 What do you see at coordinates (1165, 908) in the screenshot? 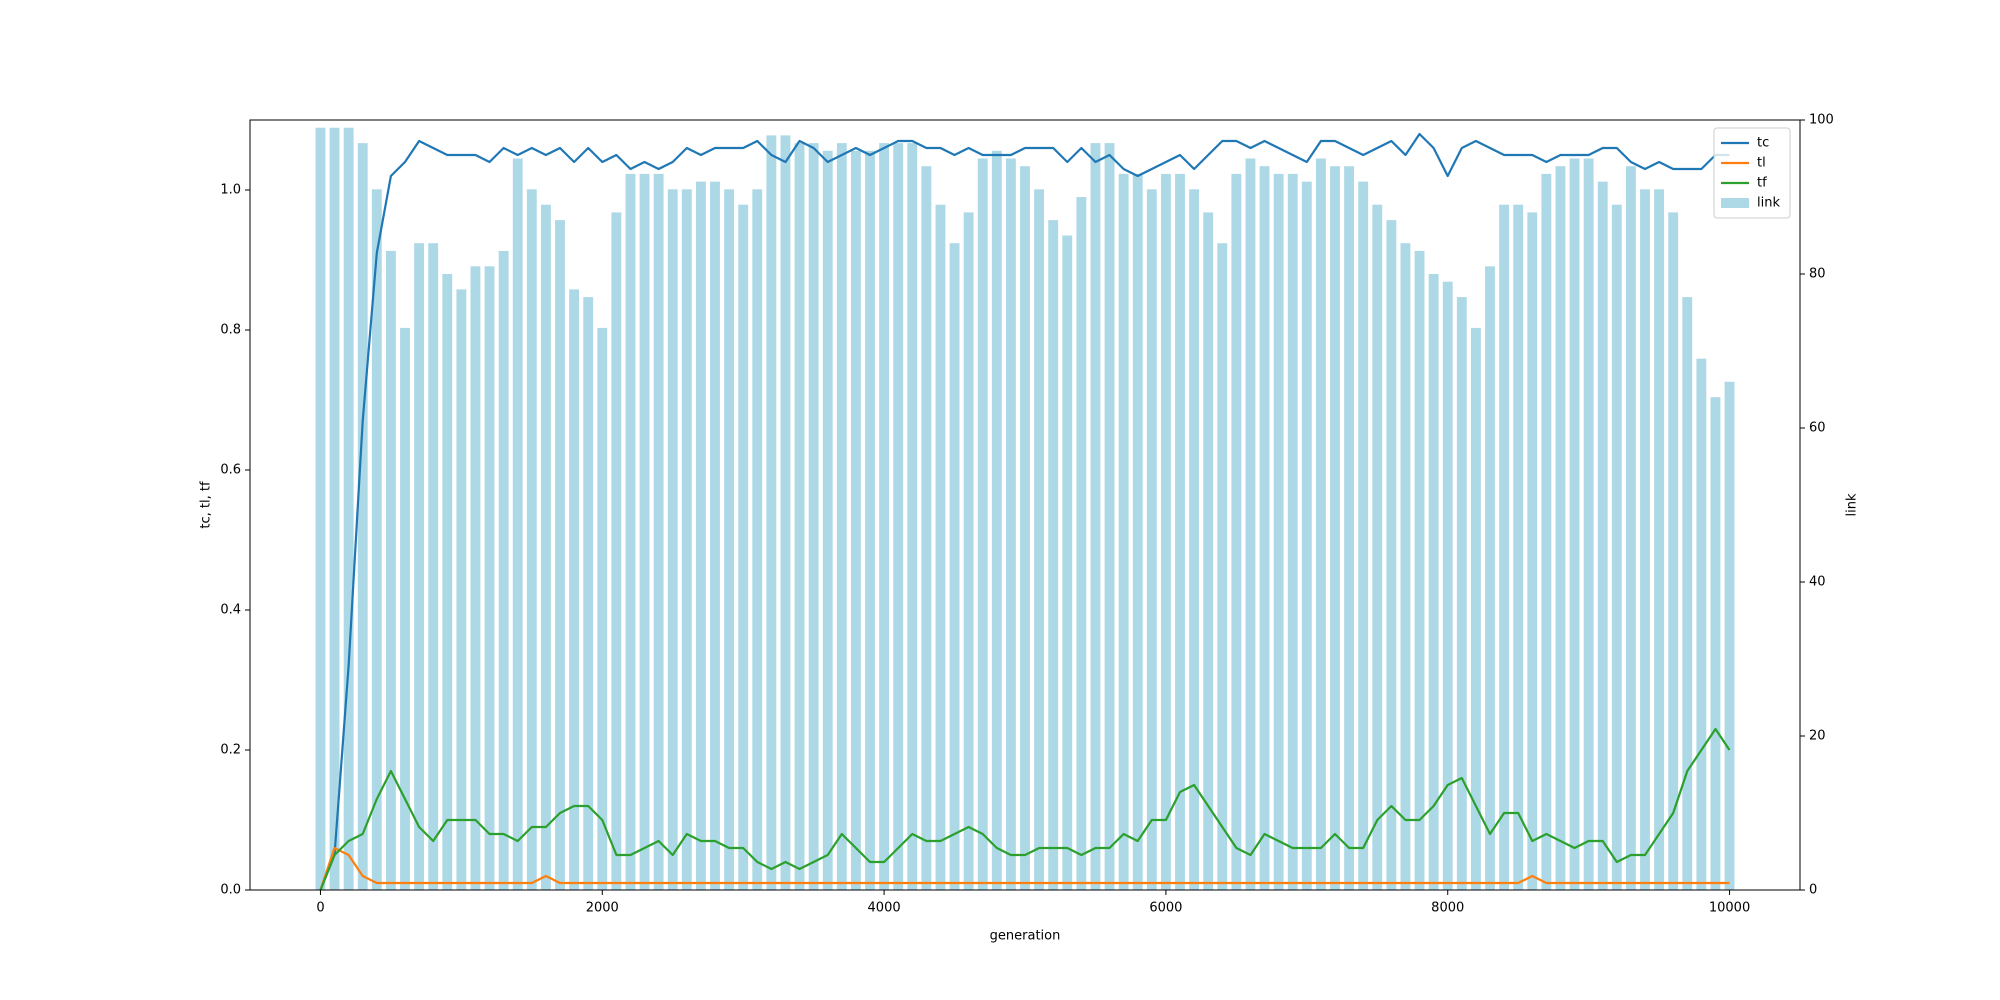
I see `x-tick-label: 6000` at bounding box center [1165, 908].